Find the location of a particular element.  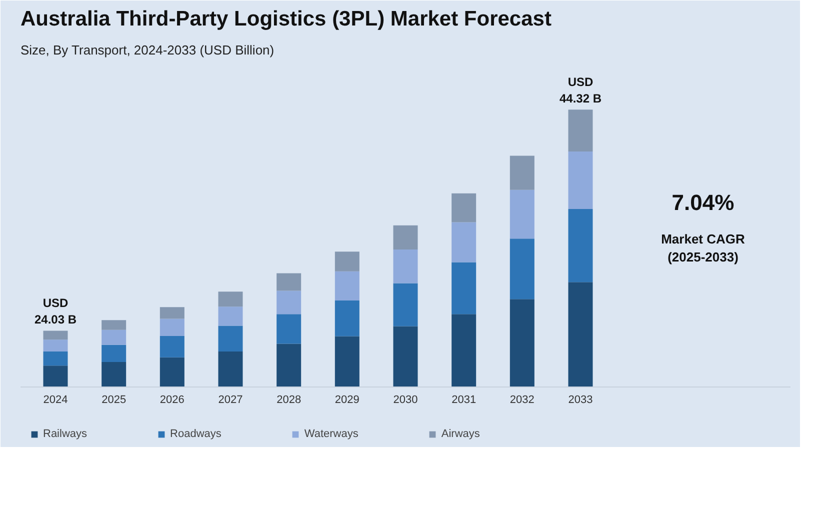

chart-title: Australia Third-Party Logistics (3PL) Market Forecast is located at coordinates (286, 19).